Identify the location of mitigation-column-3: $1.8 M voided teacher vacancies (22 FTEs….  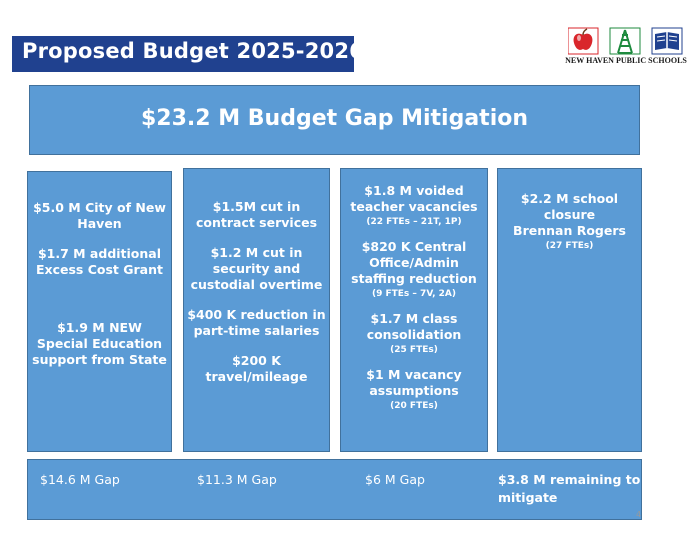
(414, 310).